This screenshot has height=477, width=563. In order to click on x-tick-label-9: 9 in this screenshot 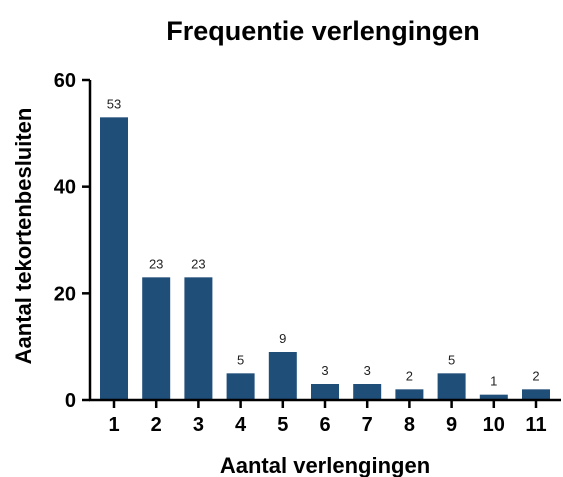, I will do `click(451, 425)`.